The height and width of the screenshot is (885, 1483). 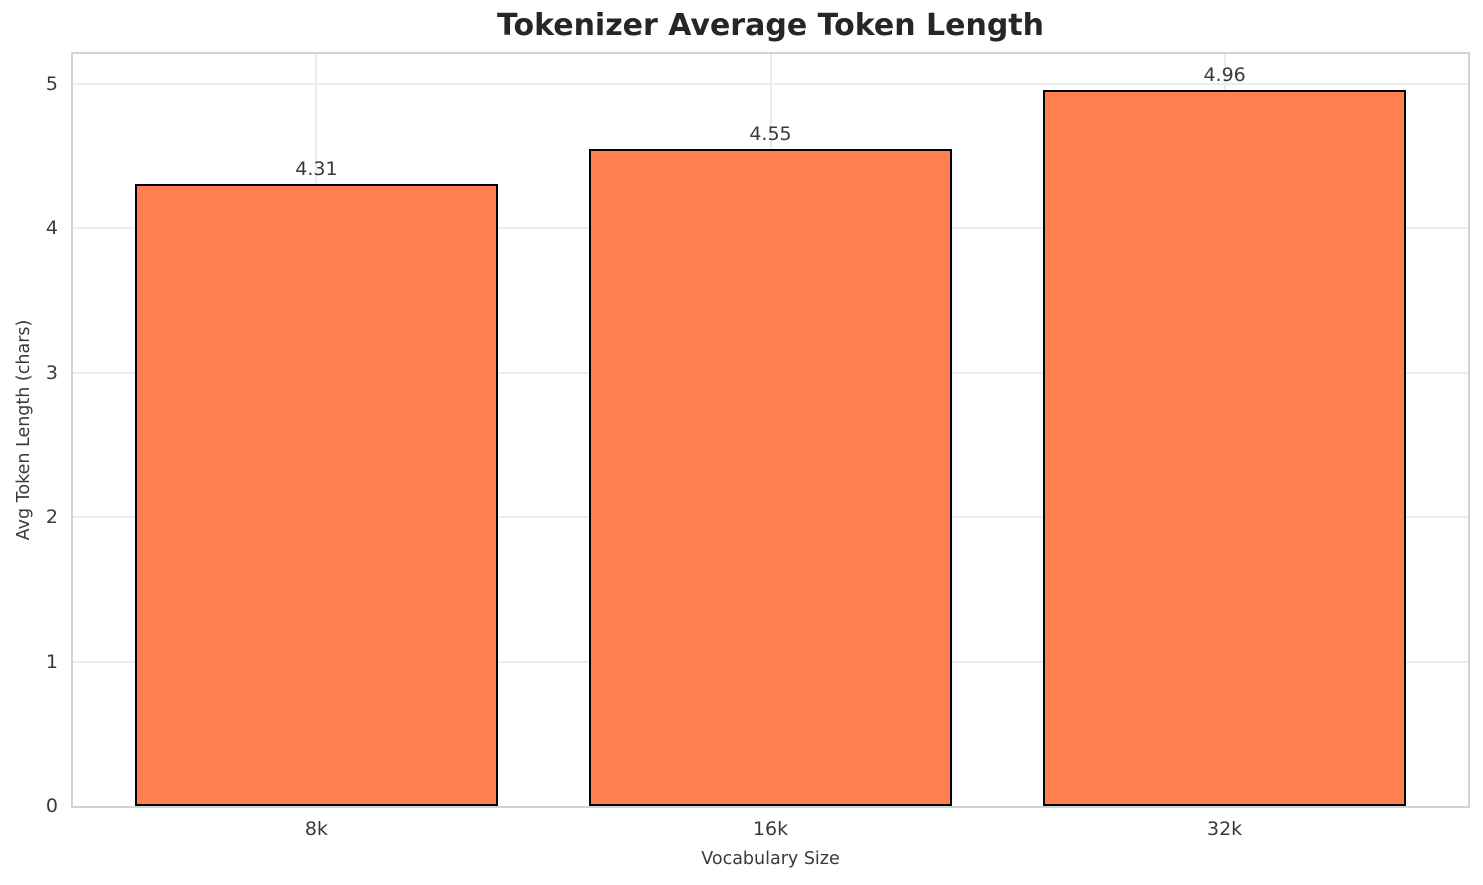 I want to click on y-tick-label: 5, so click(x=51, y=83).